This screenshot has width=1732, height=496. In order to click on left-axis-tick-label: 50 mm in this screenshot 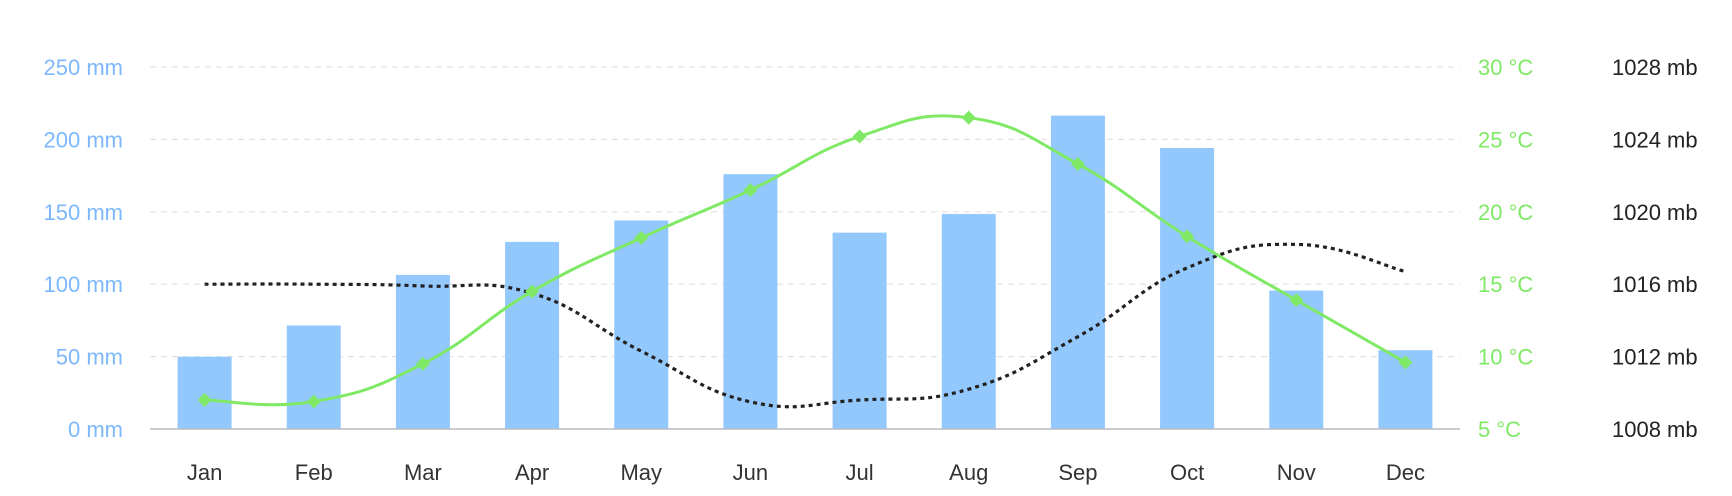, I will do `click(89, 357)`.